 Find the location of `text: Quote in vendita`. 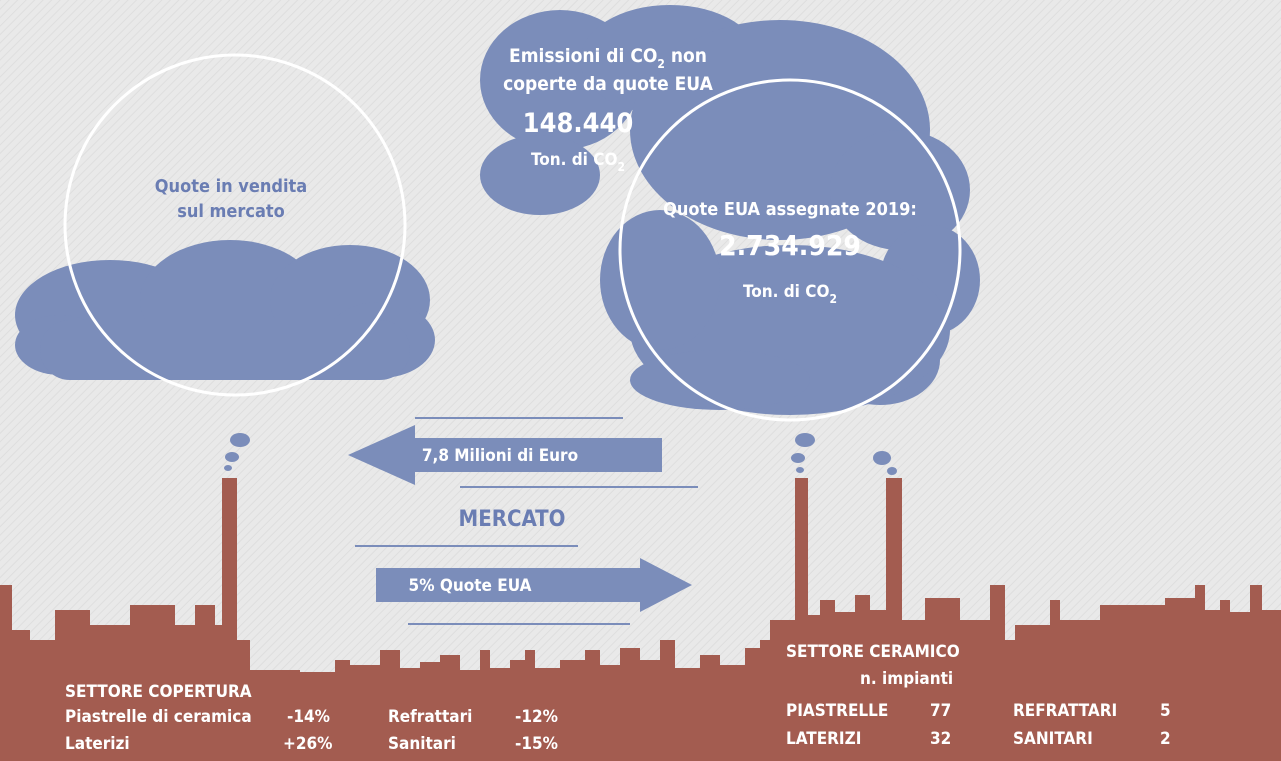

text: Quote in vendita is located at coordinates (231, 186).